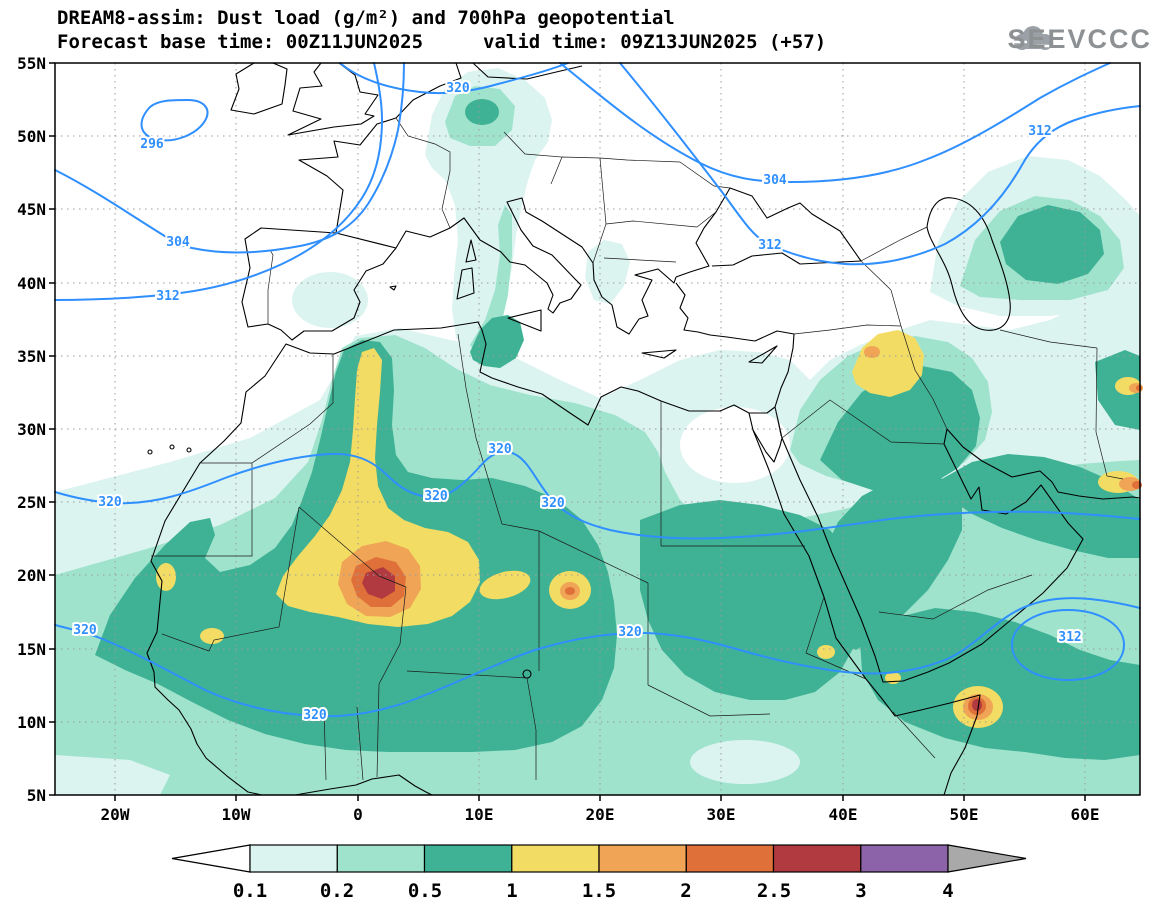 The width and height of the screenshot is (1165, 907). Describe the element at coordinates (654, 42) in the screenshot. I see `valid-time: valid time: 09Z13JUN2025 (+57)` at that location.